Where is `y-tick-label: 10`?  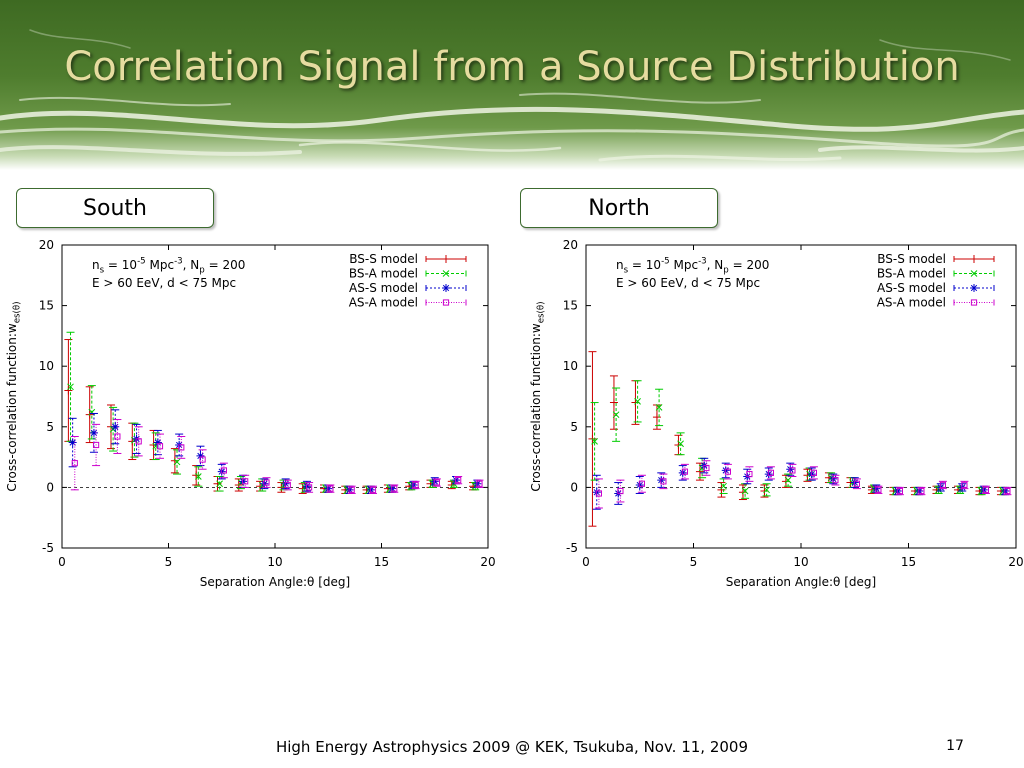 y-tick-label: 10 is located at coordinates (570, 366).